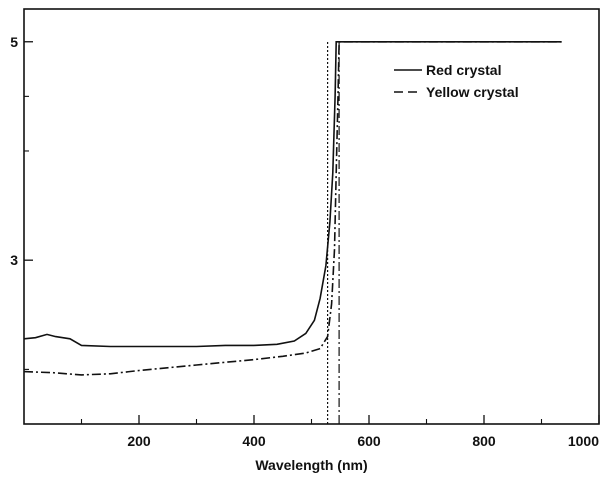 The image size is (613, 479). What do you see at coordinates (139, 441) in the screenshot?
I see `x-tick-label: 200` at bounding box center [139, 441].